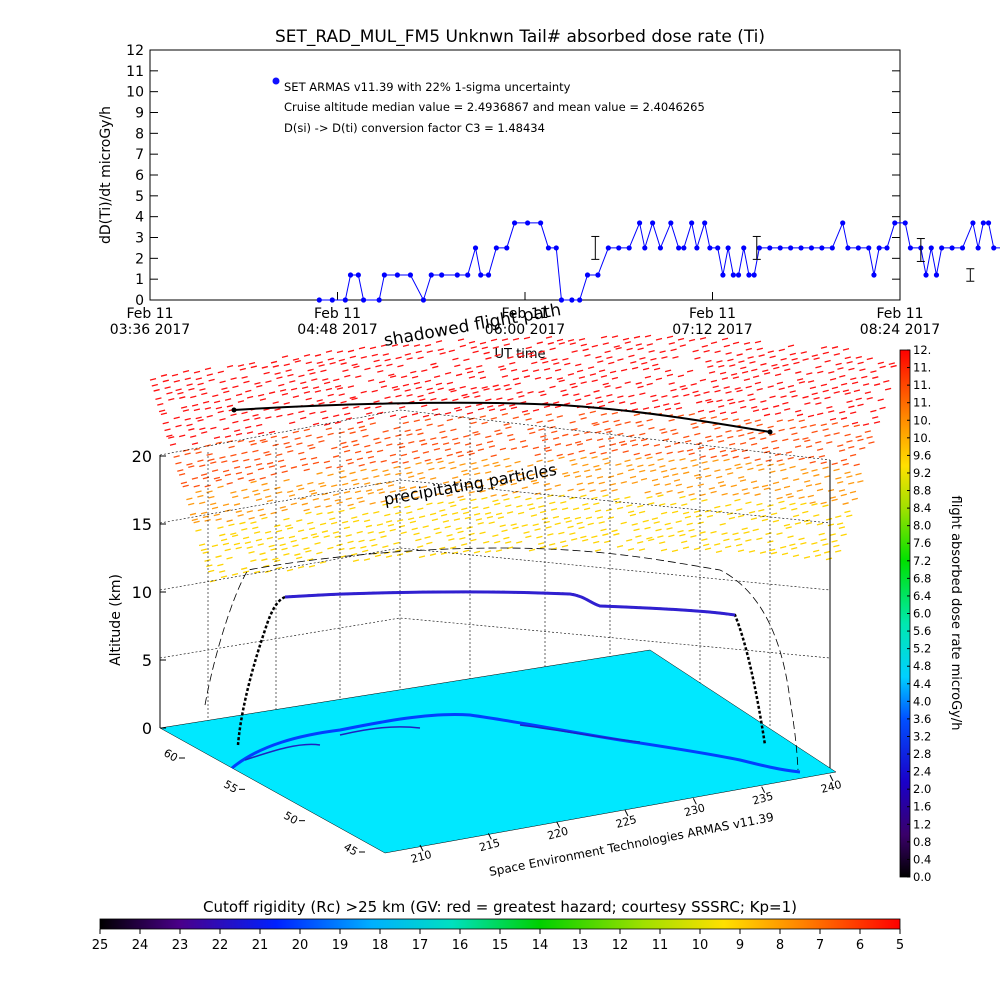 The height and width of the screenshot is (1000, 1000). Describe the element at coordinates (820, 945) in the screenshot. I see `rigidity-tick-label: 7` at that location.